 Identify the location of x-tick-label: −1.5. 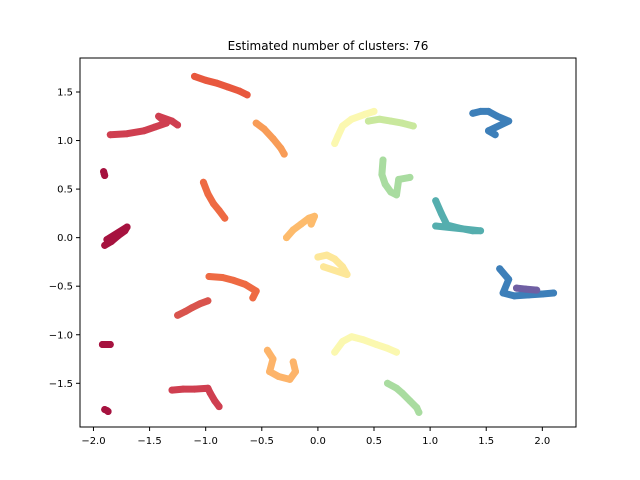
(149, 441).